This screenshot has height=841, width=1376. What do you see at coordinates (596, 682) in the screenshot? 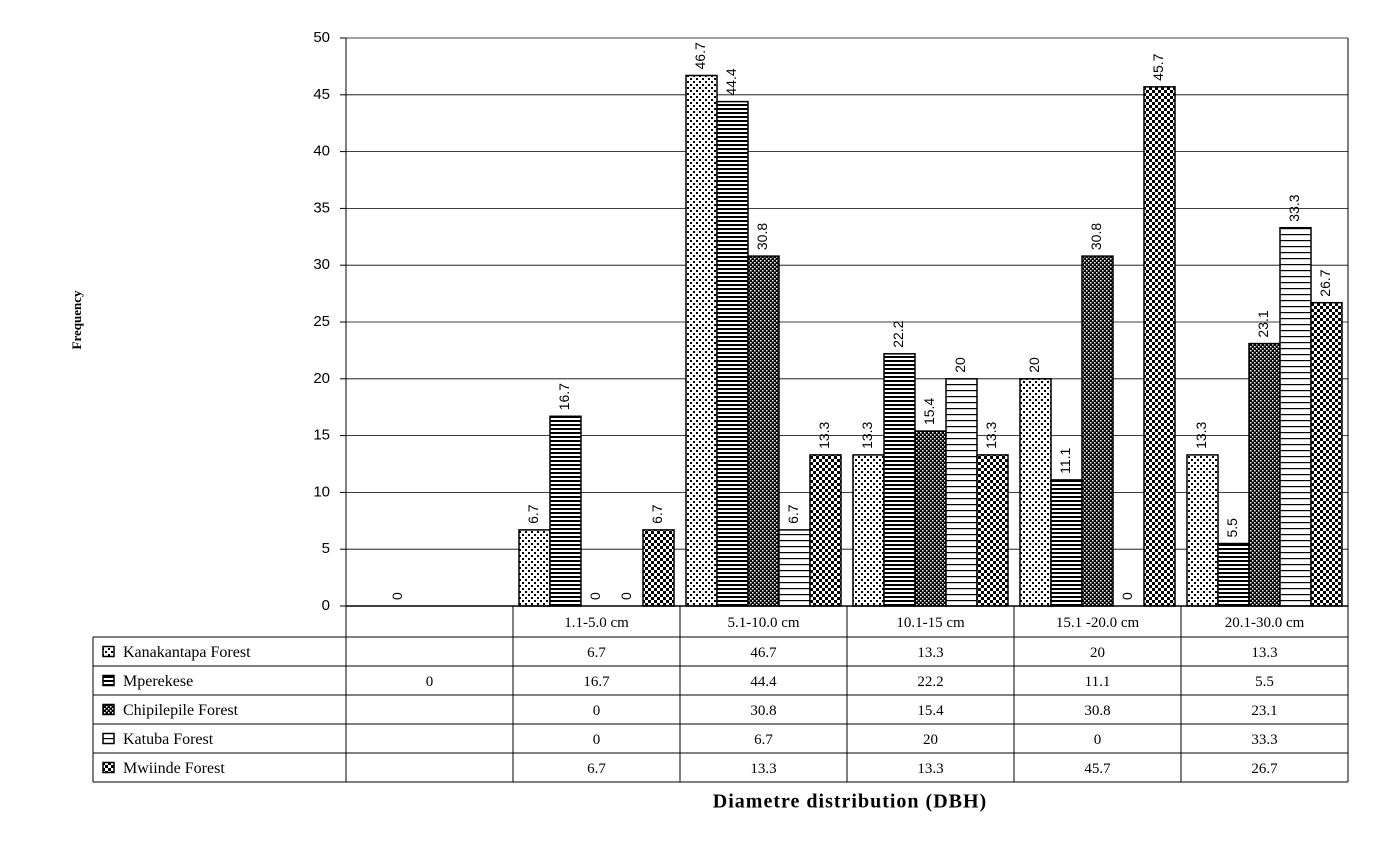
I see `table-cell: 16.7` at bounding box center [596, 682].